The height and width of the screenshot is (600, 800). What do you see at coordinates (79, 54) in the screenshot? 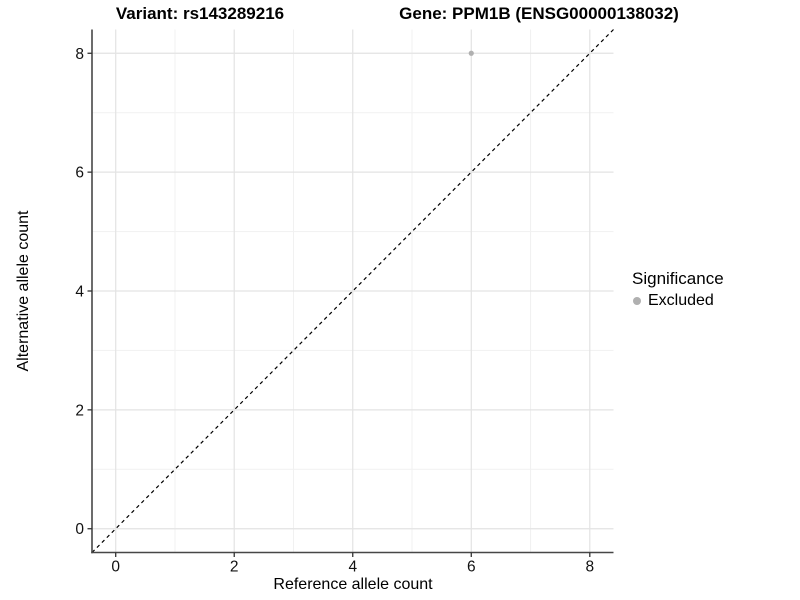
I see `y-tick-label: 8` at bounding box center [79, 54].